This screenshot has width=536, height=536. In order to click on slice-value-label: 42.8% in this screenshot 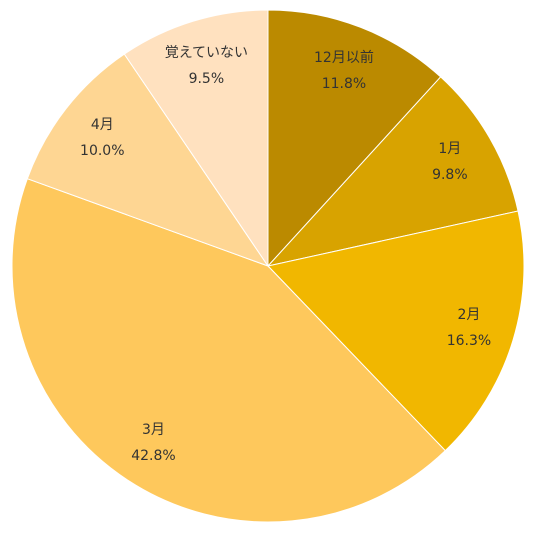, I will do `click(153, 456)`.